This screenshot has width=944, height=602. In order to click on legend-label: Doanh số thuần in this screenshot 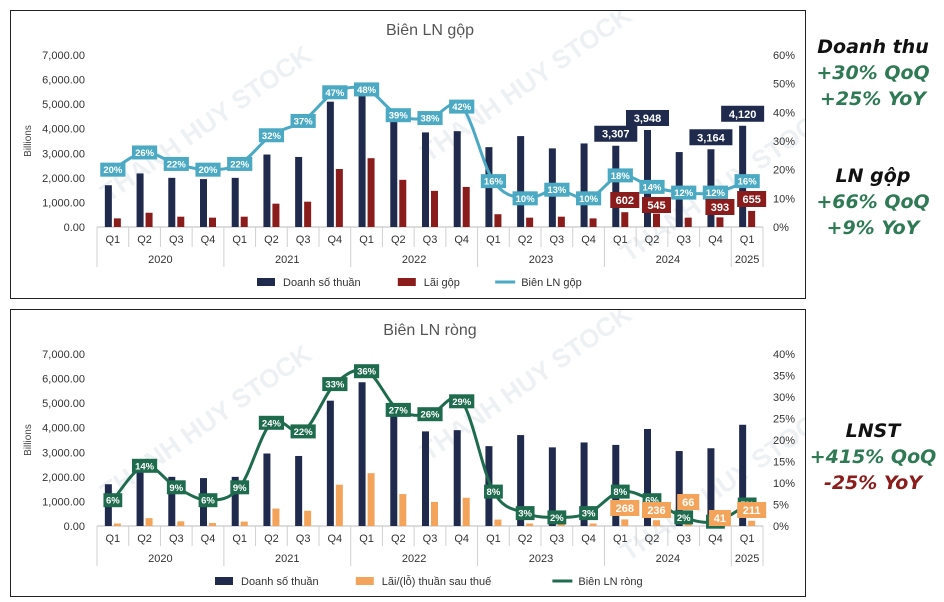, I will do `click(280, 582)`.